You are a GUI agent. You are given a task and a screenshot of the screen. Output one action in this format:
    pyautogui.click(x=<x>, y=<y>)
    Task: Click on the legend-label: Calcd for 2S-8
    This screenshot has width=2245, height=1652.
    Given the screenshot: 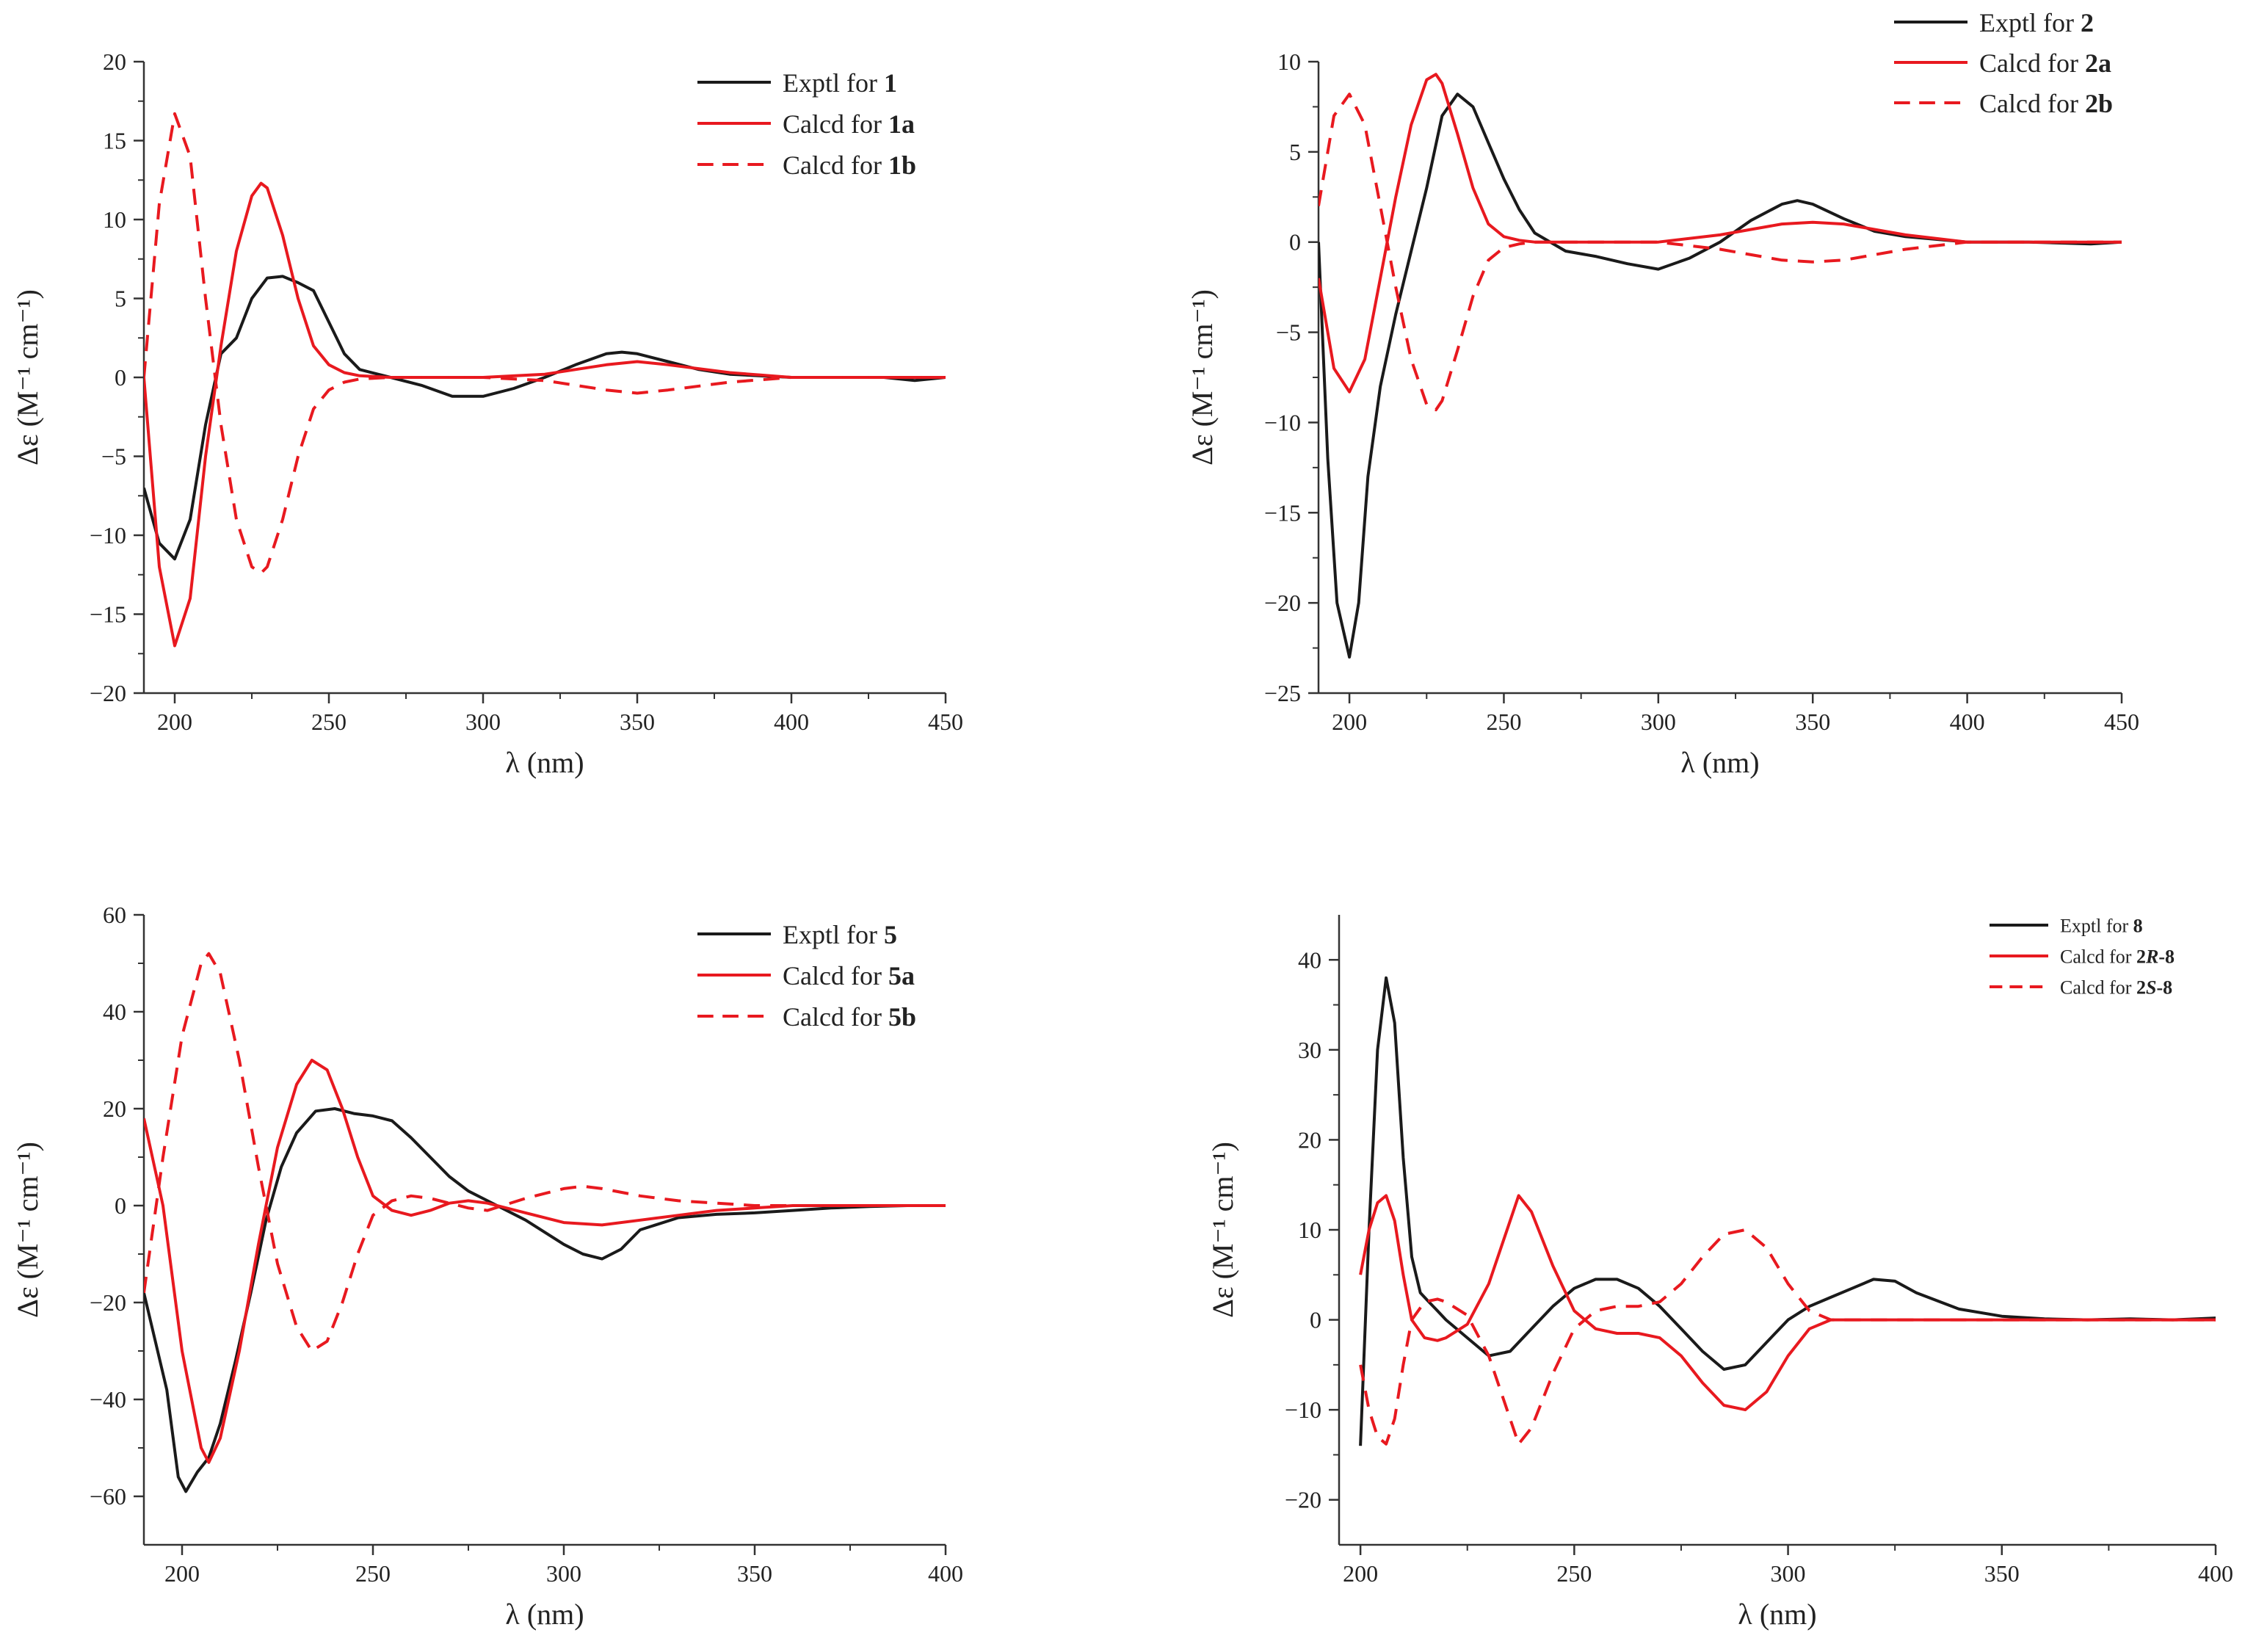 What is the action you would take?
    pyautogui.click(x=2116, y=987)
    